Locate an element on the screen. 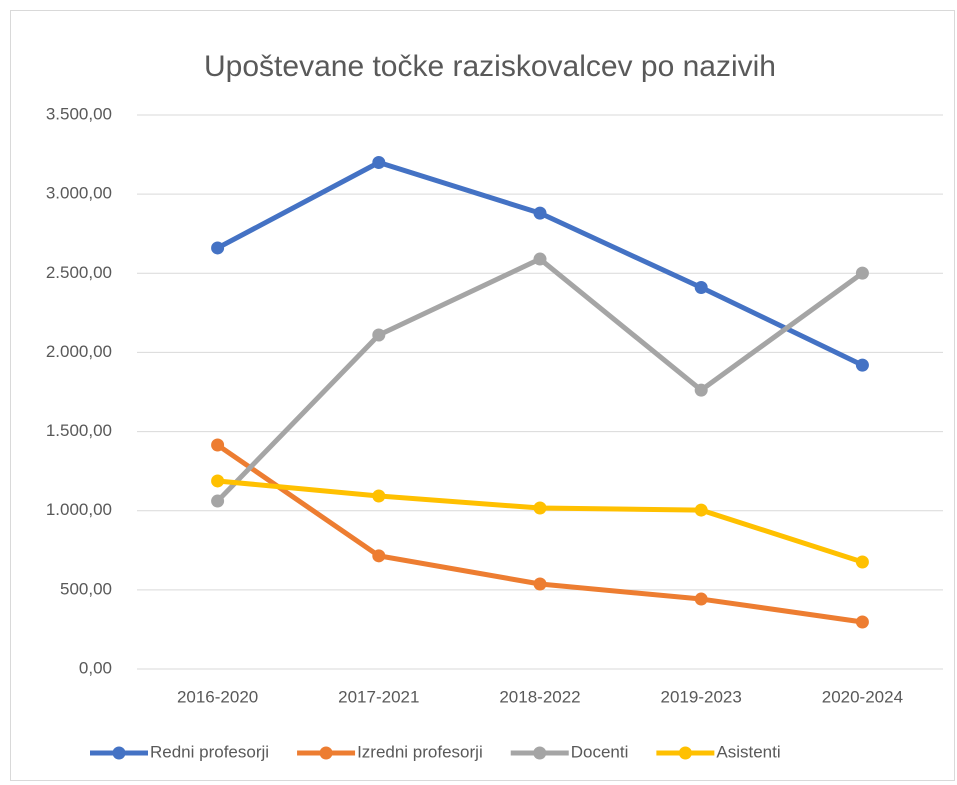 The width and height of the screenshot is (957, 785). legend-label: Izredni profesorji is located at coordinates (420, 751).